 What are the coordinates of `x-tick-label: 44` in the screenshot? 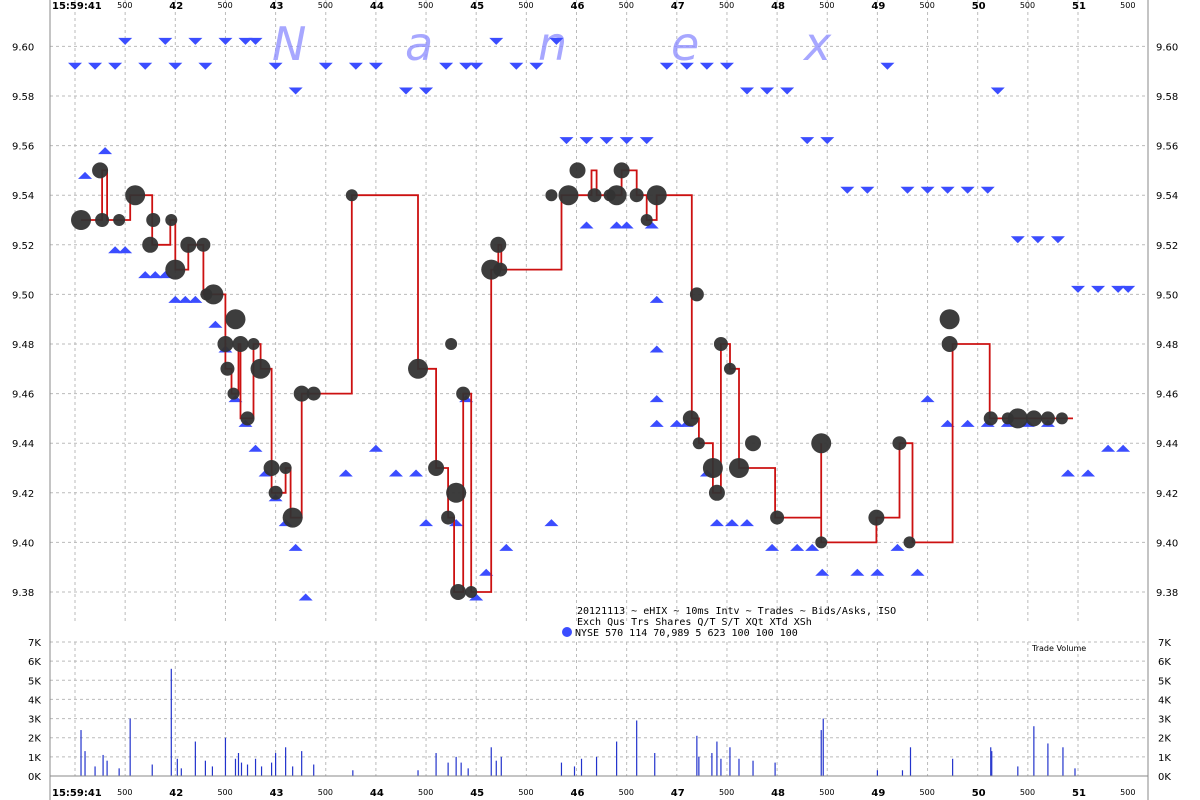 It's located at (377, 793).